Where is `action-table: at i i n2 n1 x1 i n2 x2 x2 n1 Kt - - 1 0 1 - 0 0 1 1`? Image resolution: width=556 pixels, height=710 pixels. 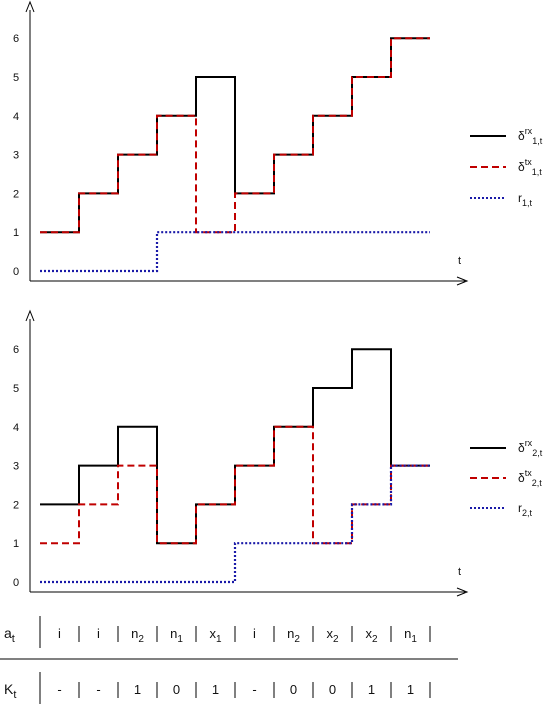 action-table: at i i n2 n1 x1 i n2 x2 x2 n1 Kt - - 1 0 1 - 0 0 1 1 is located at coordinates (229, 660).